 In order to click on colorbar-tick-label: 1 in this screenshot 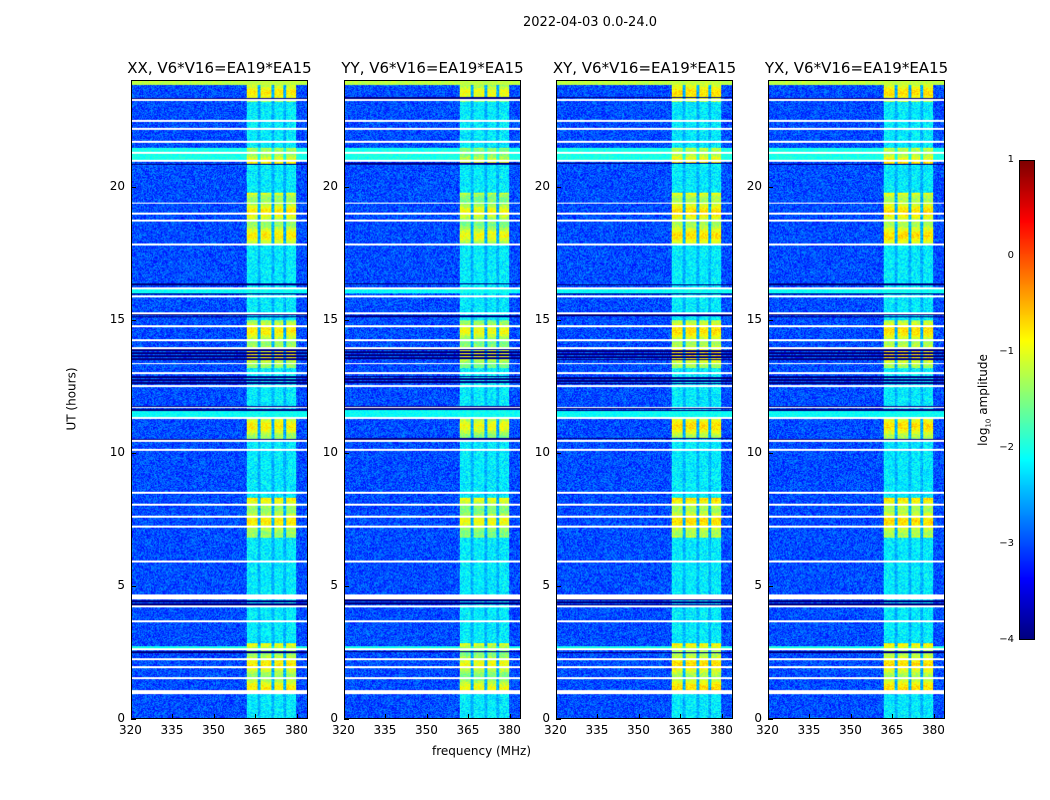, I will do `click(1010, 159)`.